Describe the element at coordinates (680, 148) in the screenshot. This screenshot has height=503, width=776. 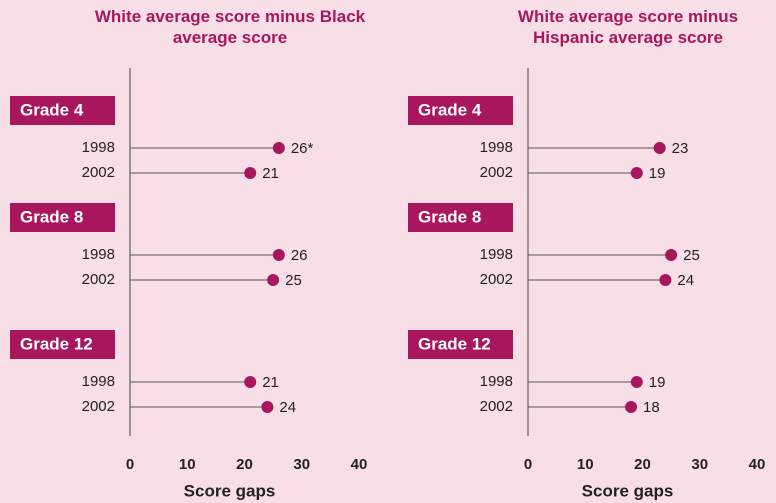
I see `value-label: 23` at that location.